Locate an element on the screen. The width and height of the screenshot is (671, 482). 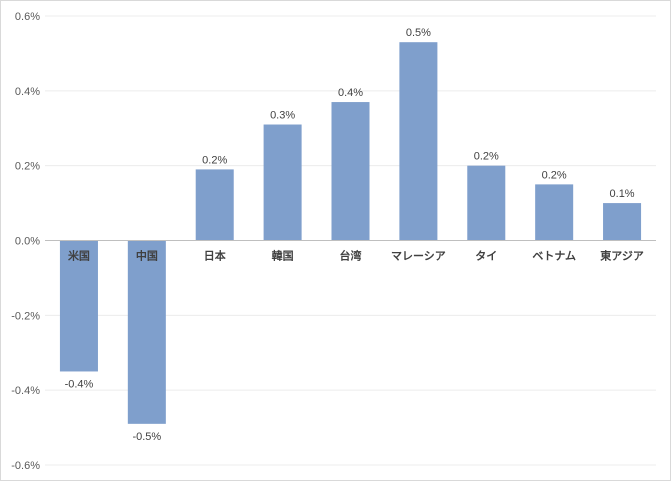
category-labels: 米国 中国 日本 韓国 台湾 マレーシア タイ ベトナム 東アジア is located at coordinates (355, 256).